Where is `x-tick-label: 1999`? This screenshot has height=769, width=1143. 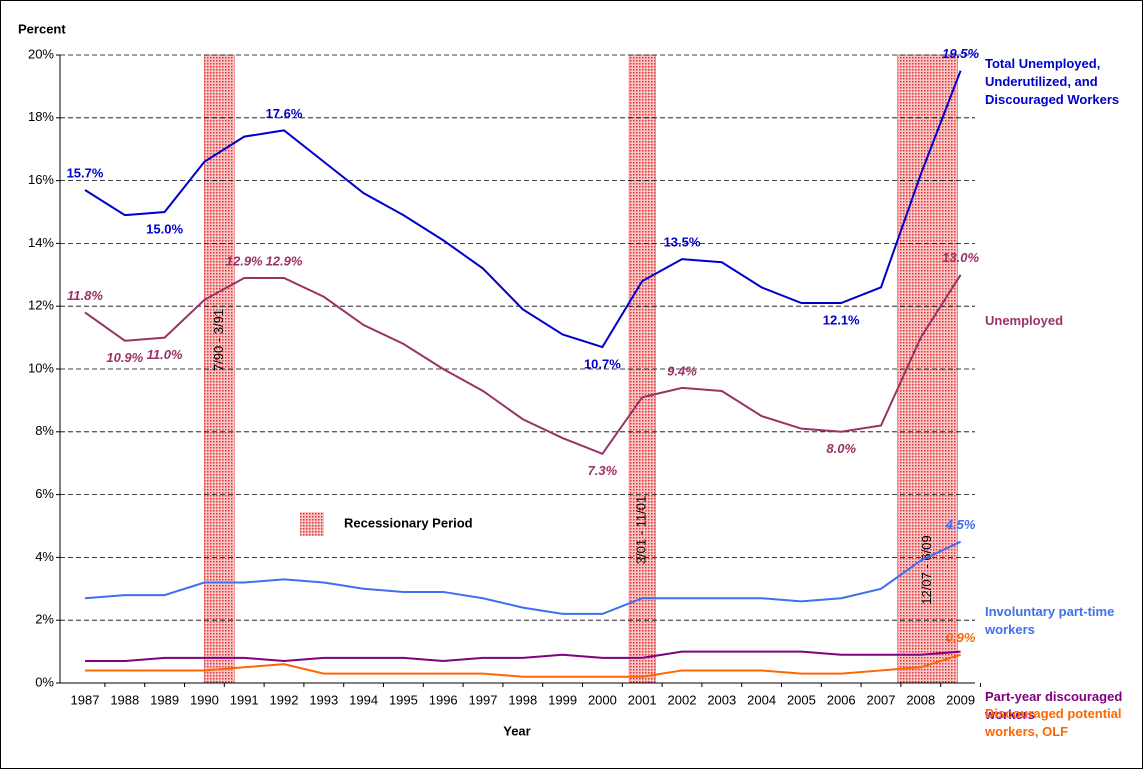
x-tick-label: 1999 is located at coordinates (562, 699).